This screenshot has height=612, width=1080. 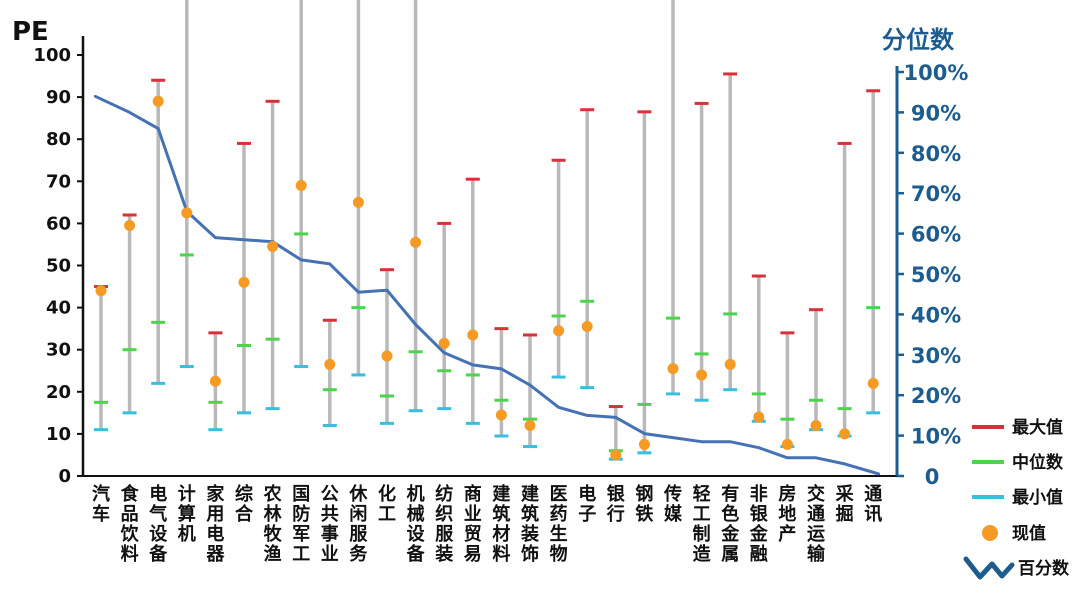 I want to click on right-tick-label: 20%, so click(x=936, y=396).